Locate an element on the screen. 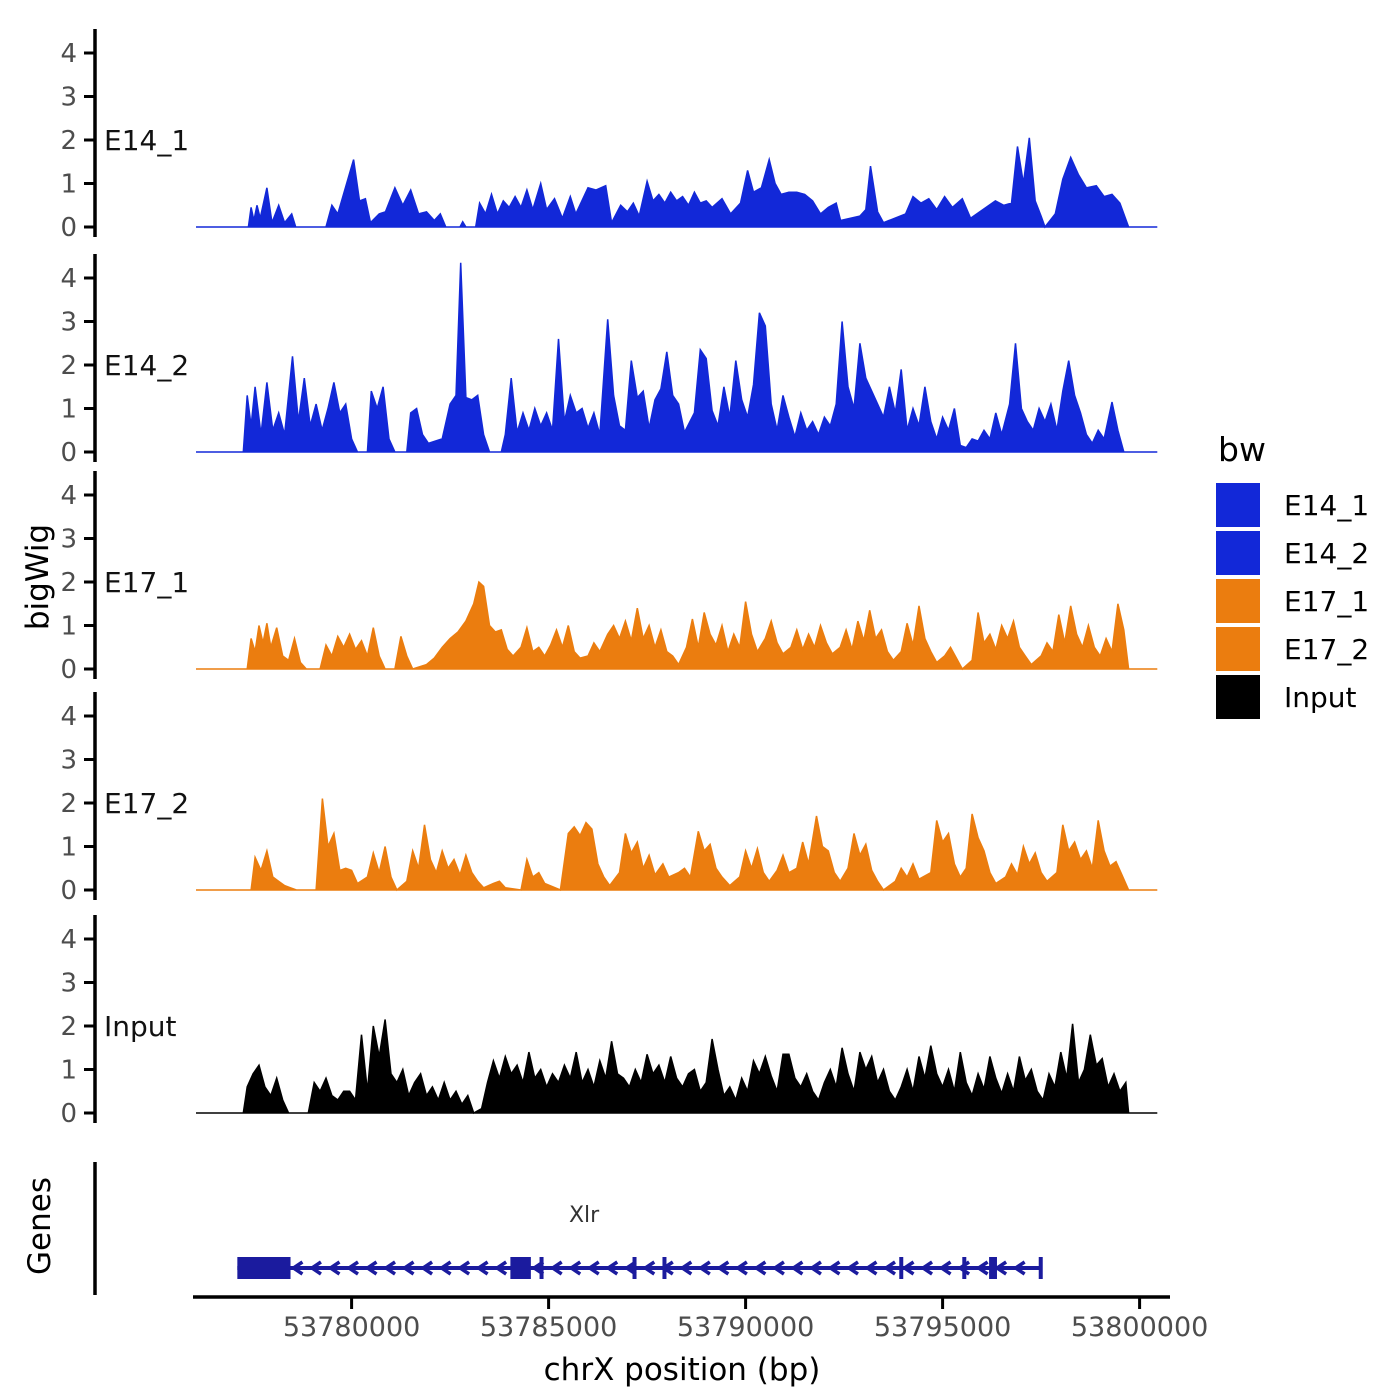 Image resolution: width=1400 pixels, height=1400 pixels. legend-entry-E17_2: E17_2 is located at coordinates (1292, 649).